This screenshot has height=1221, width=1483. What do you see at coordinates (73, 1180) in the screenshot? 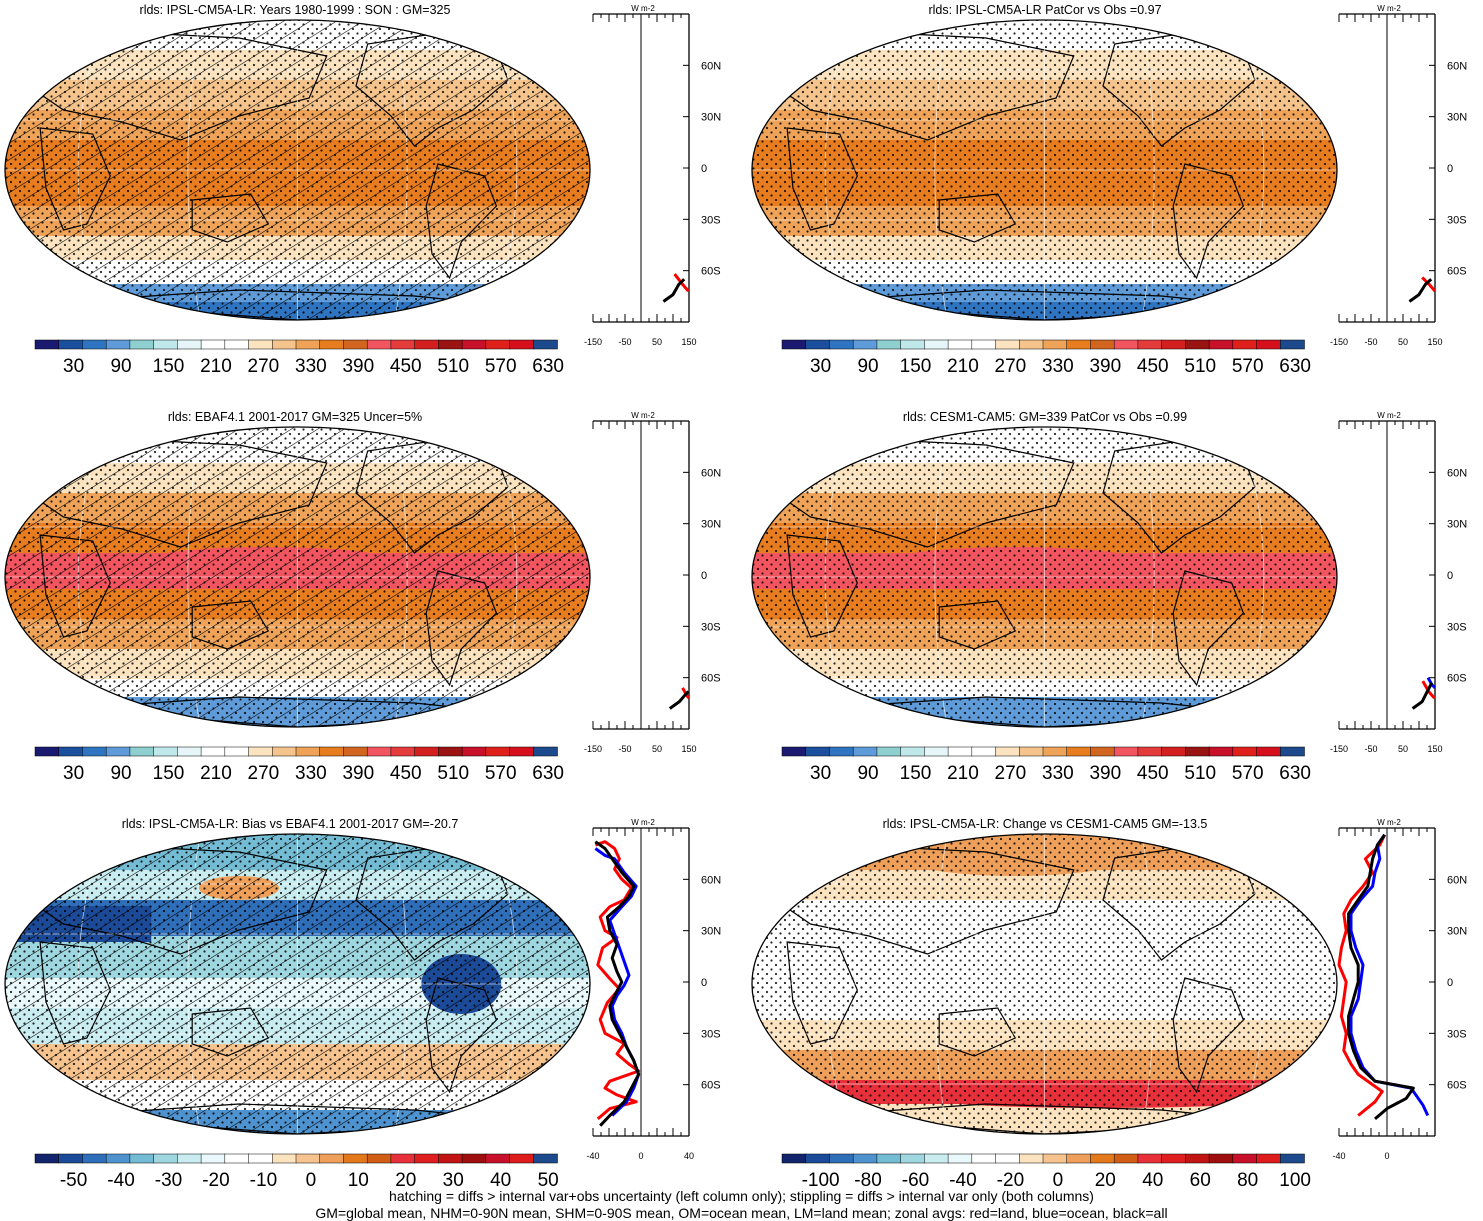
I see `colorbar-label: -50` at bounding box center [73, 1180].